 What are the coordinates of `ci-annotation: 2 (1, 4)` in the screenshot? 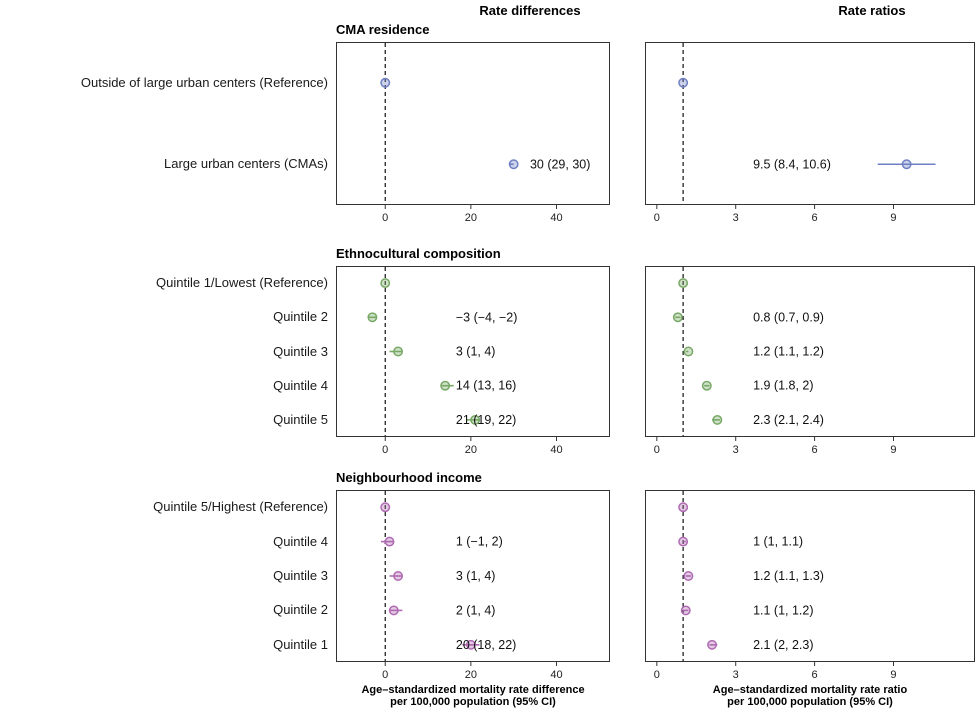 It's located at (476, 610).